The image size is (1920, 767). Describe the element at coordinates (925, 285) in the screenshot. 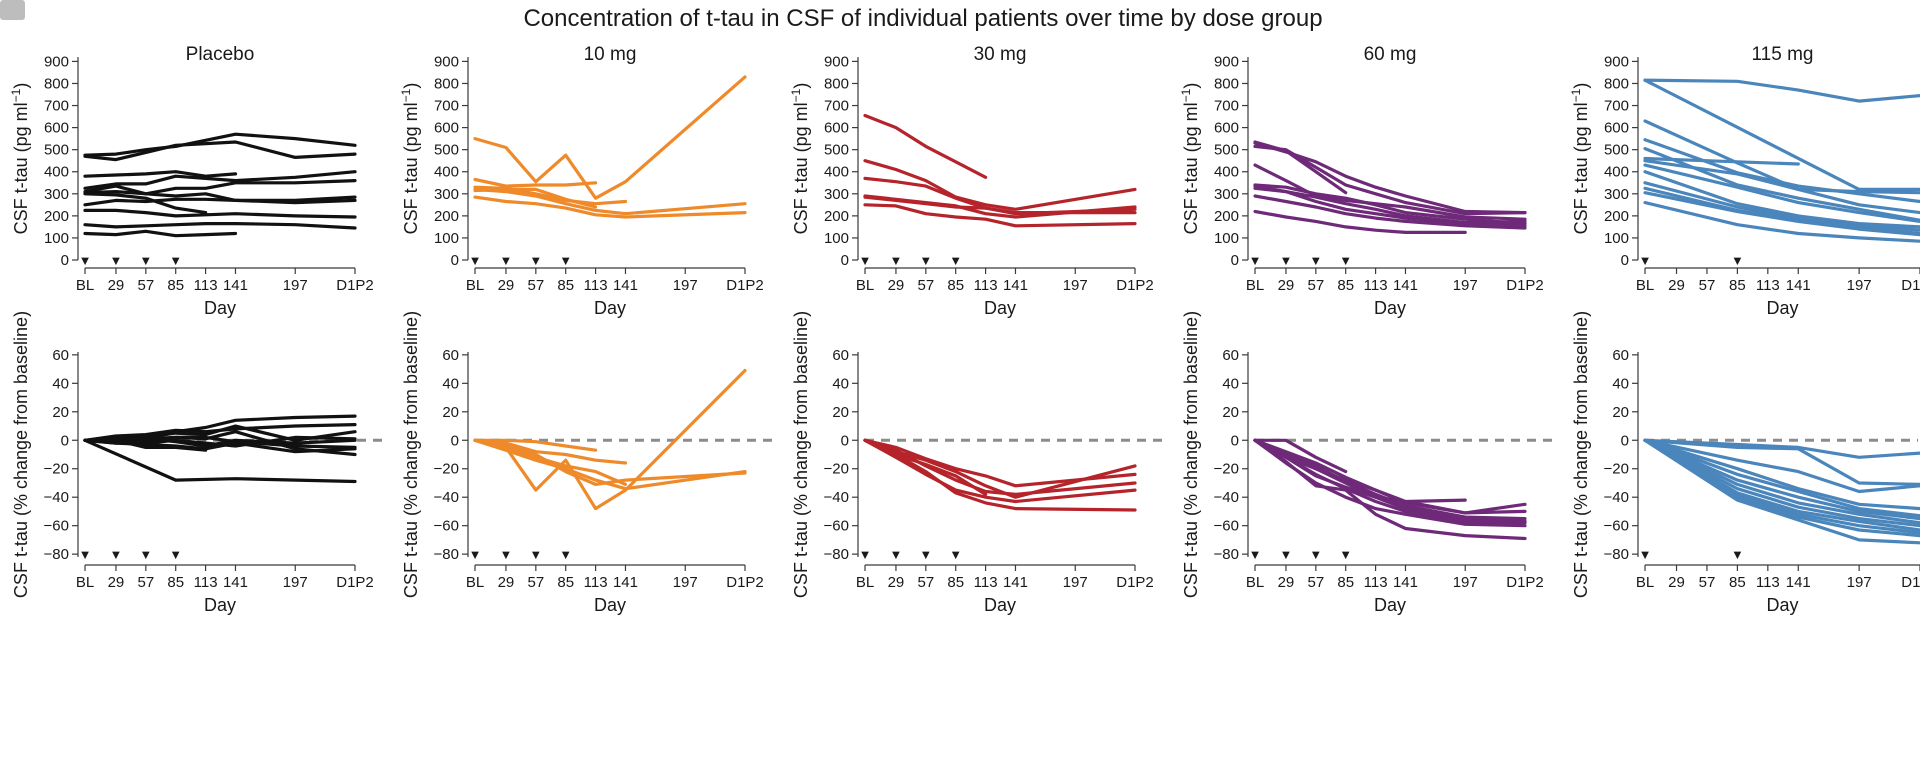

I see `x-tick-label-abs-2: 57` at that location.